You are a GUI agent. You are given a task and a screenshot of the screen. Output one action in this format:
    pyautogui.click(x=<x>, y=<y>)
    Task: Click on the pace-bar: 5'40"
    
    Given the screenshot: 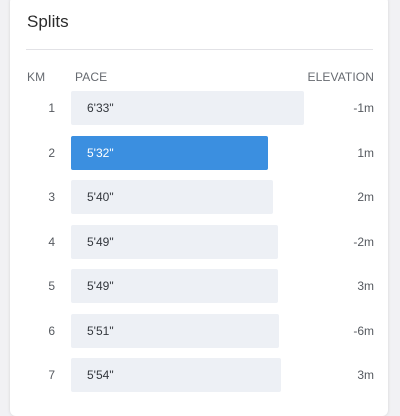 What is the action you would take?
    pyautogui.click(x=172, y=197)
    